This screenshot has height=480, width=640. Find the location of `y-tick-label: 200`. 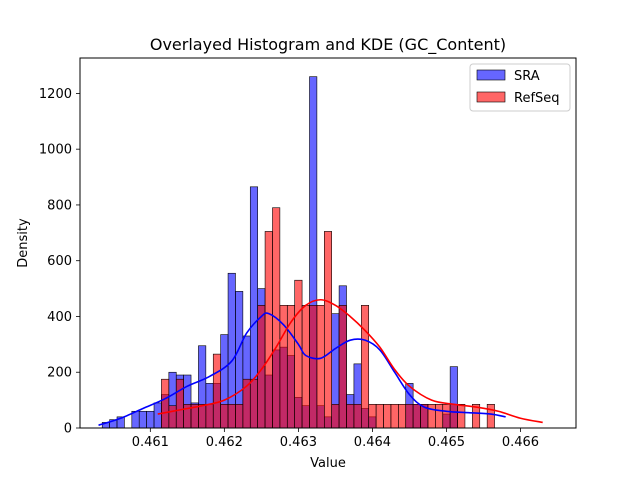

y-tick-label: 200 is located at coordinates (59, 373).